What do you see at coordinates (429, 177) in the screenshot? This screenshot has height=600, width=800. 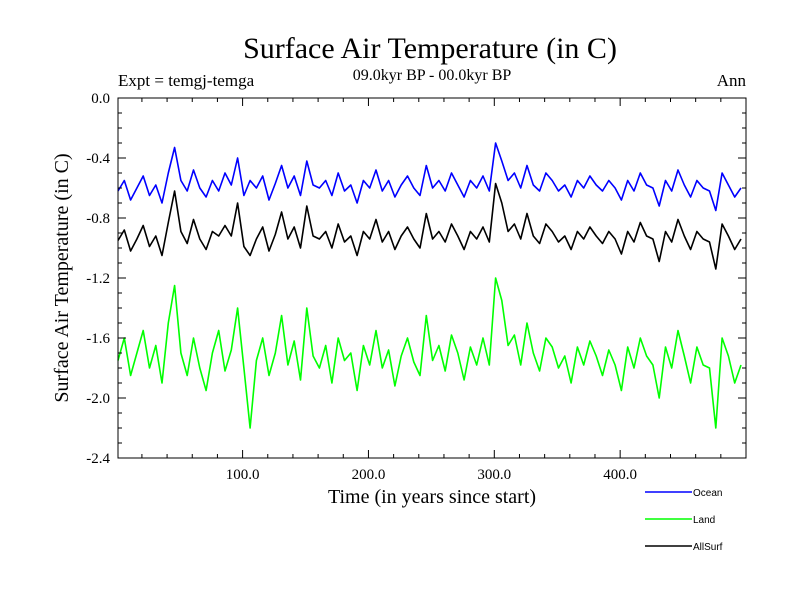 I see `series-line-ocean` at bounding box center [429, 177].